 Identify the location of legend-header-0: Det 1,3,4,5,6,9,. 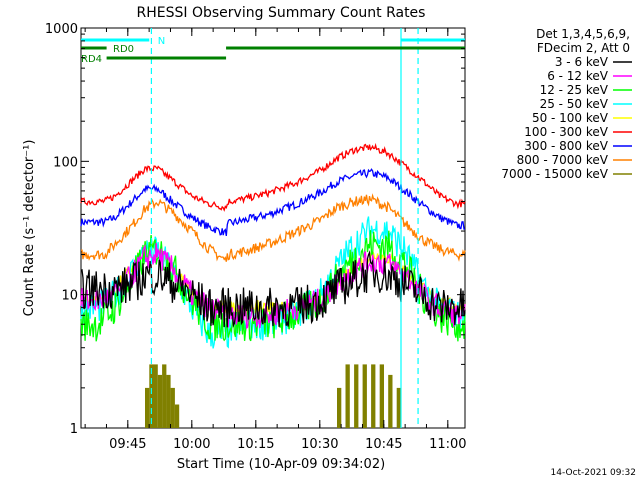
(583, 34).